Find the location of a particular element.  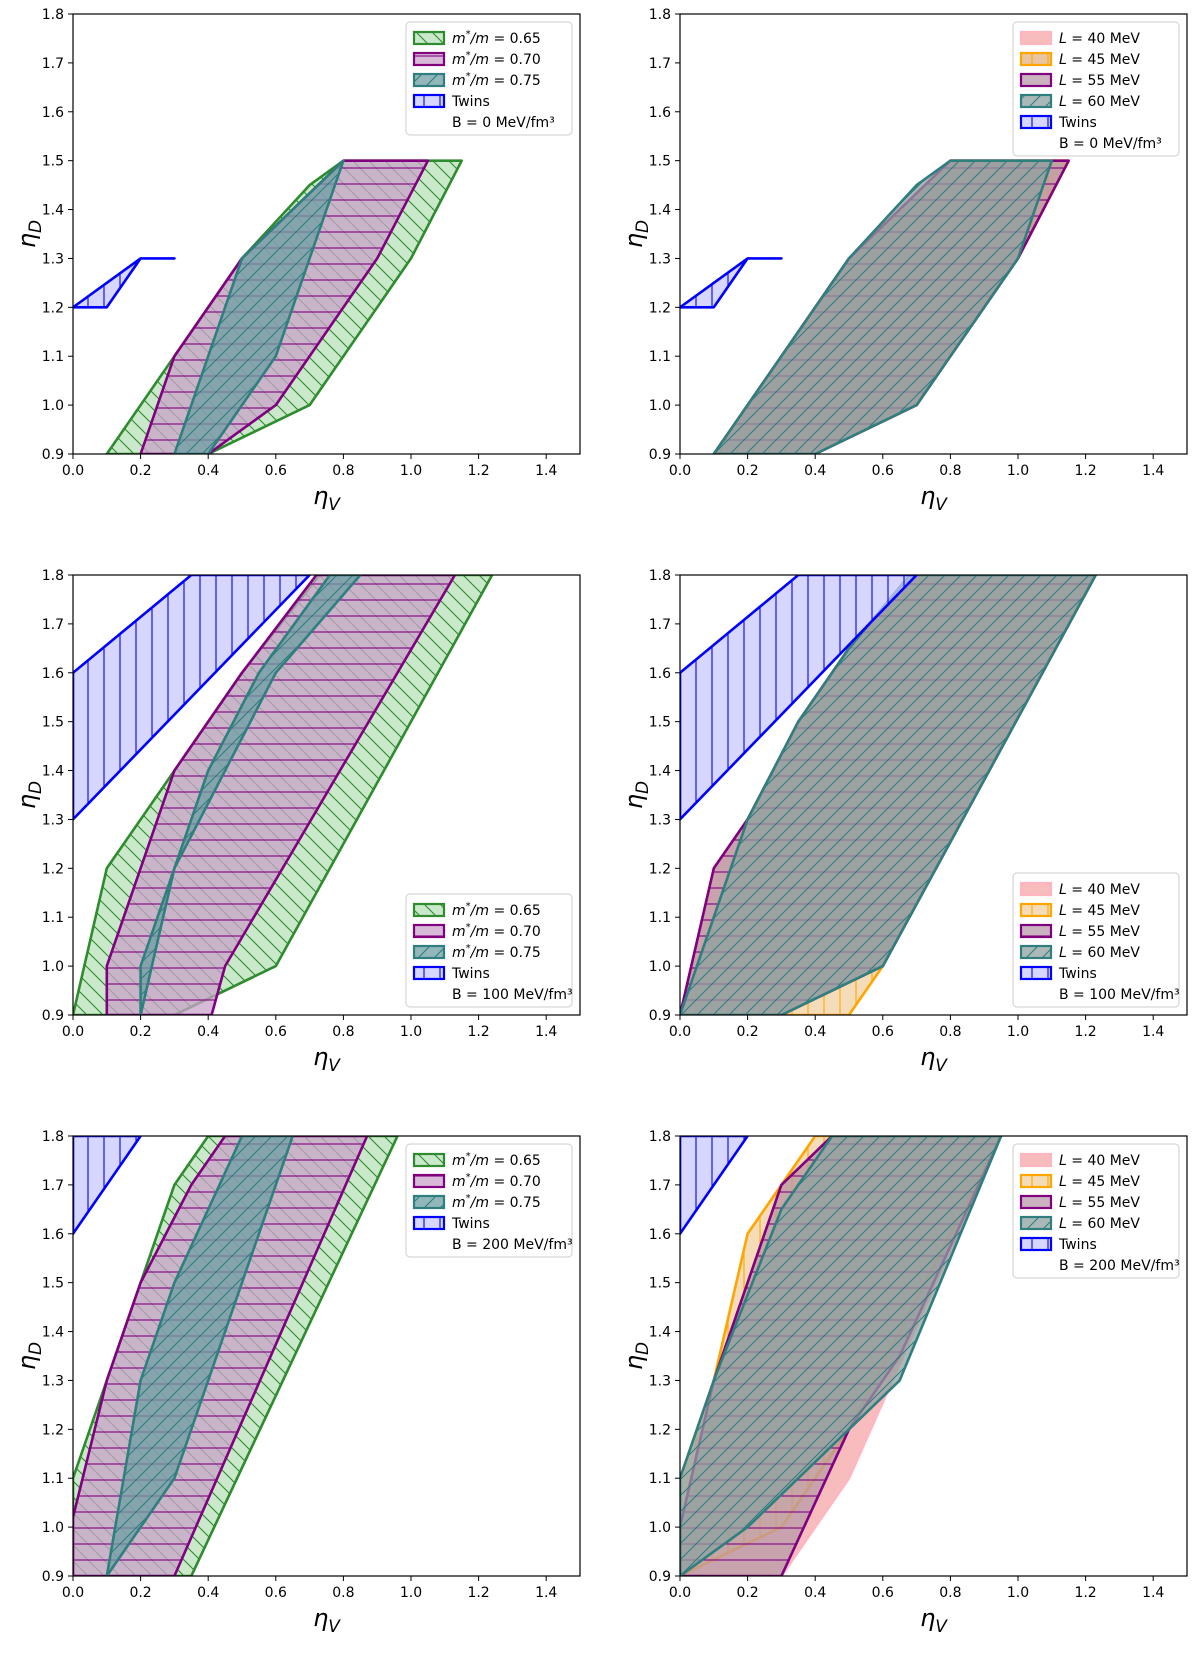

legend-note: B = 200 MeV/fm³ is located at coordinates (512, 1245).